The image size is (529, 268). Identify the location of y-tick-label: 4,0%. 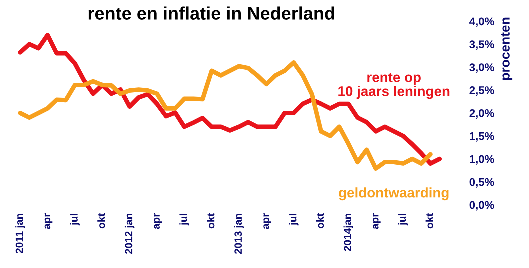
(482, 23).